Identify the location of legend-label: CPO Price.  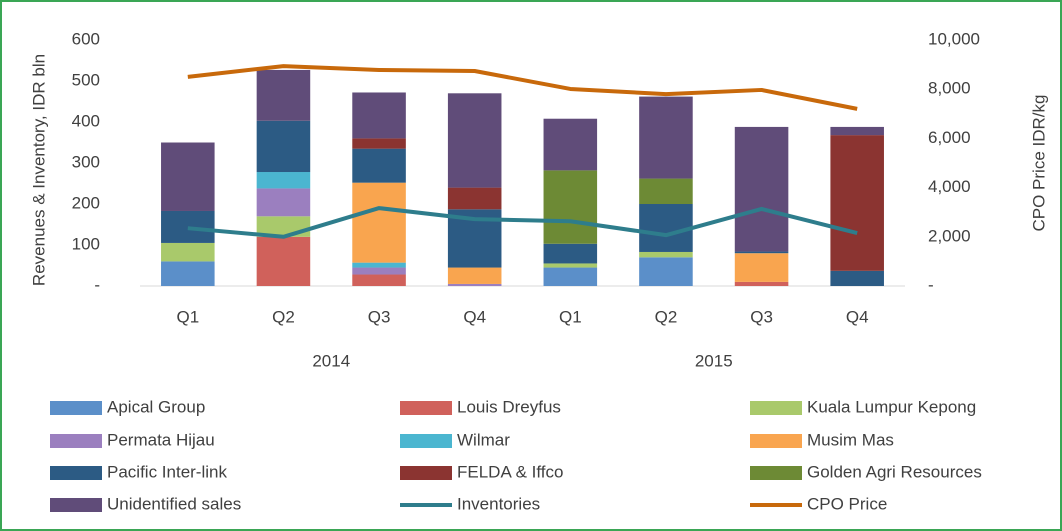
(847, 503).